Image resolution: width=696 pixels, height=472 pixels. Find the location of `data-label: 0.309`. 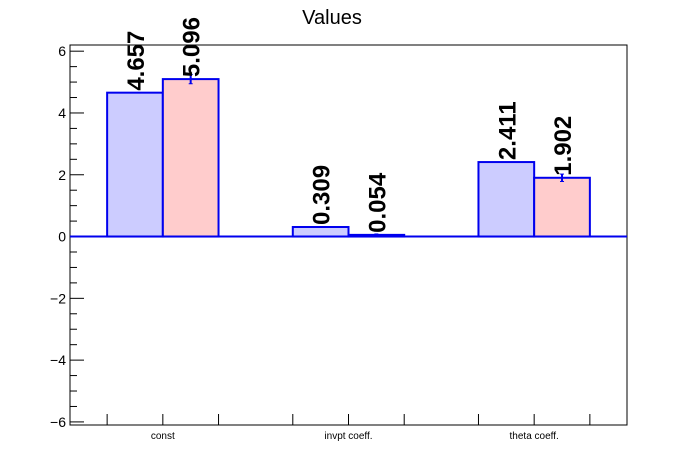

data-label: 0.309 is located at coordinates (322, 195).